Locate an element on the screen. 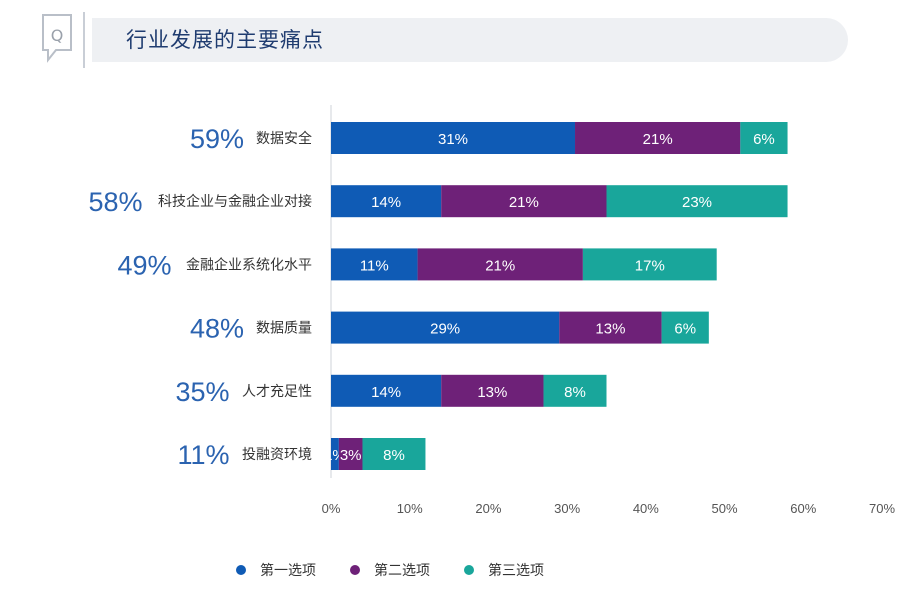 The image size is (909, 597). category-total: 49% is located at coordinates (144, 265).